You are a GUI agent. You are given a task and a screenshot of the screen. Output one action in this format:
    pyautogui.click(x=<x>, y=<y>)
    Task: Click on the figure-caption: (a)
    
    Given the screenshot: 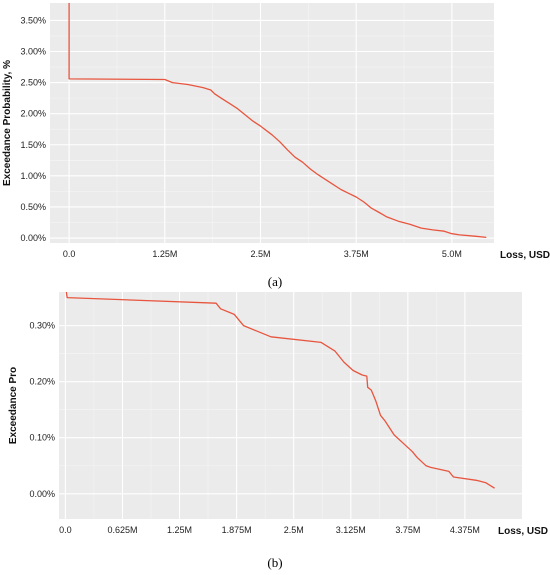 What is the action you would take?
    pyautogui.click(x=275, y=281)
    